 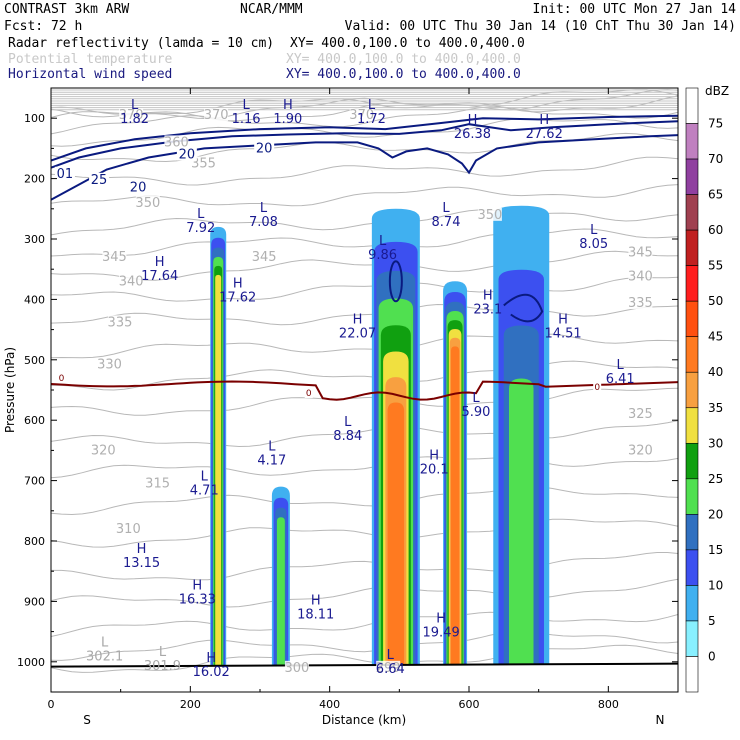 I want to click on x-tick-label: 400, so click(x=329, y=704).